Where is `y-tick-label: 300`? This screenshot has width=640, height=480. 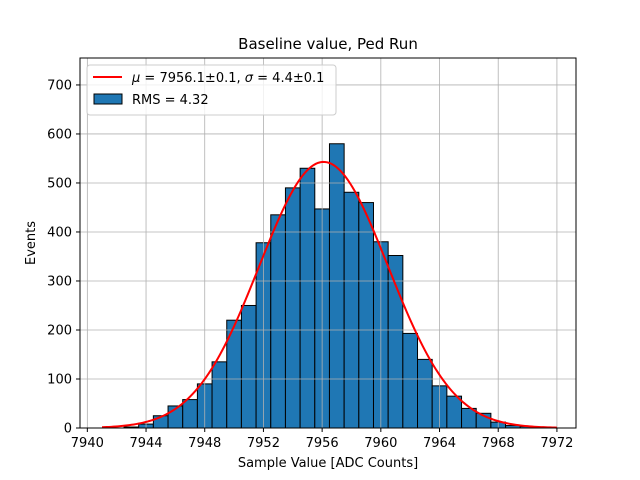
y-tick-label: 300 is located at coordinates (59, 281).